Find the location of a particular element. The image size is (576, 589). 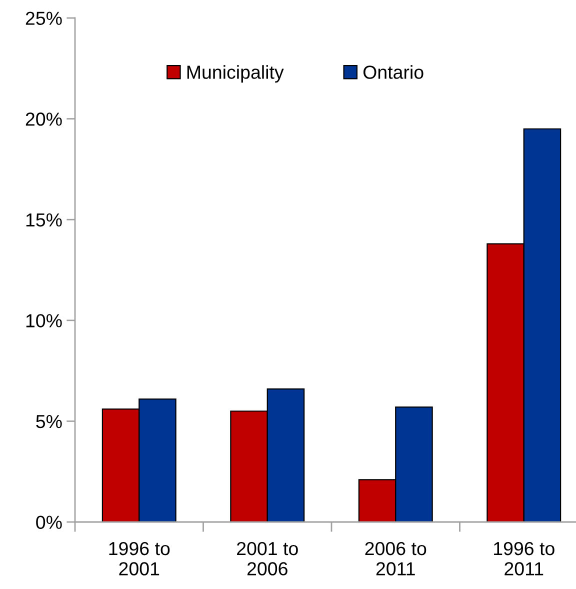

y-tick-label: 25% is located at coordinates (44, 18).